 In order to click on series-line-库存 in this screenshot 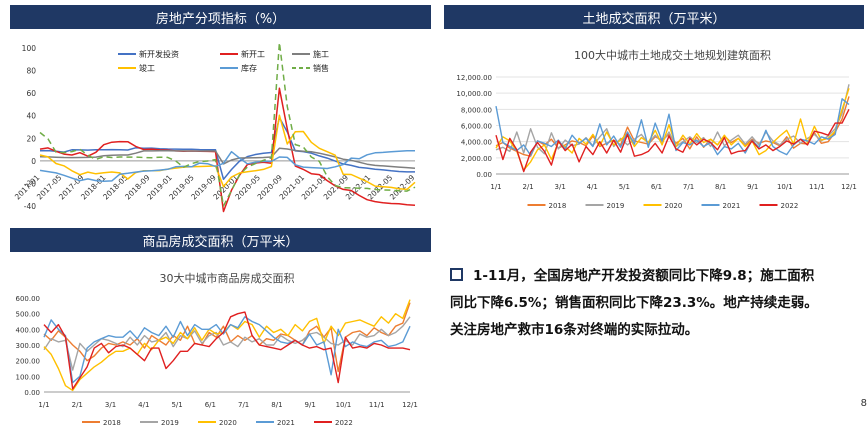, I will do `click(227, 165)`.